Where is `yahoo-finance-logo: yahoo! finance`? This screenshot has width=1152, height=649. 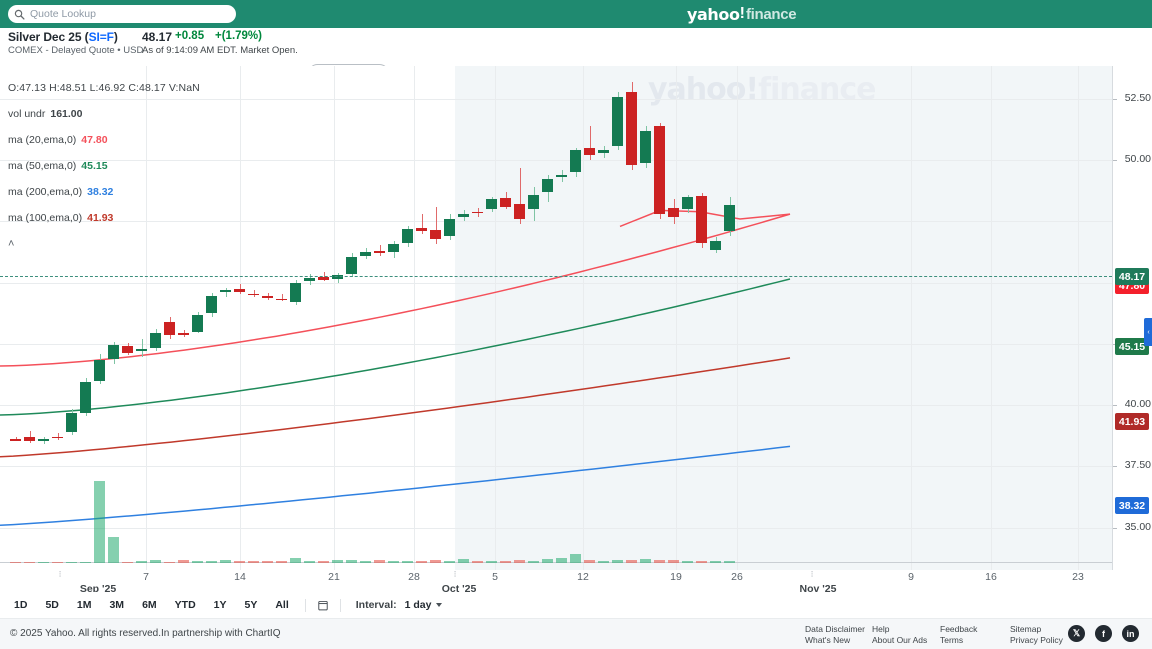 yahoo-finance-logo: yahoo! finance is located at coordinates (742, 14).